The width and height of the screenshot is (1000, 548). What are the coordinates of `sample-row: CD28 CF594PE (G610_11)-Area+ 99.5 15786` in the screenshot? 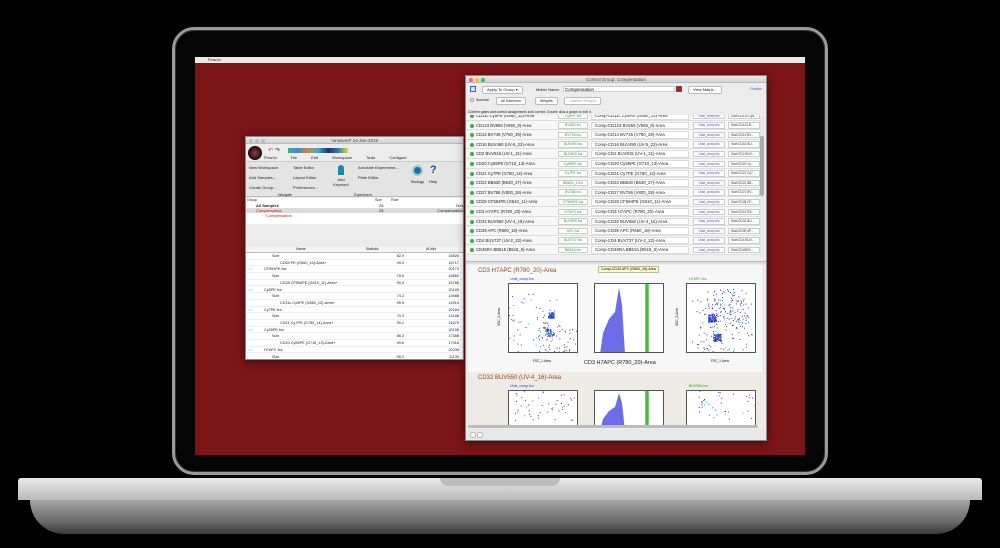 It's located at (354, 283).